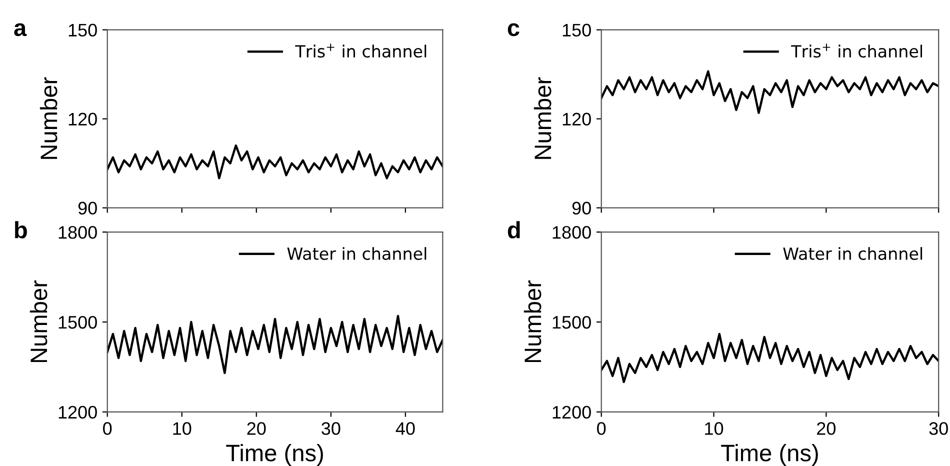  What do you see at coordinates (405, 428) in the screenshot?
I see `x-tick-label: 40` at bounding box center [405, 428].